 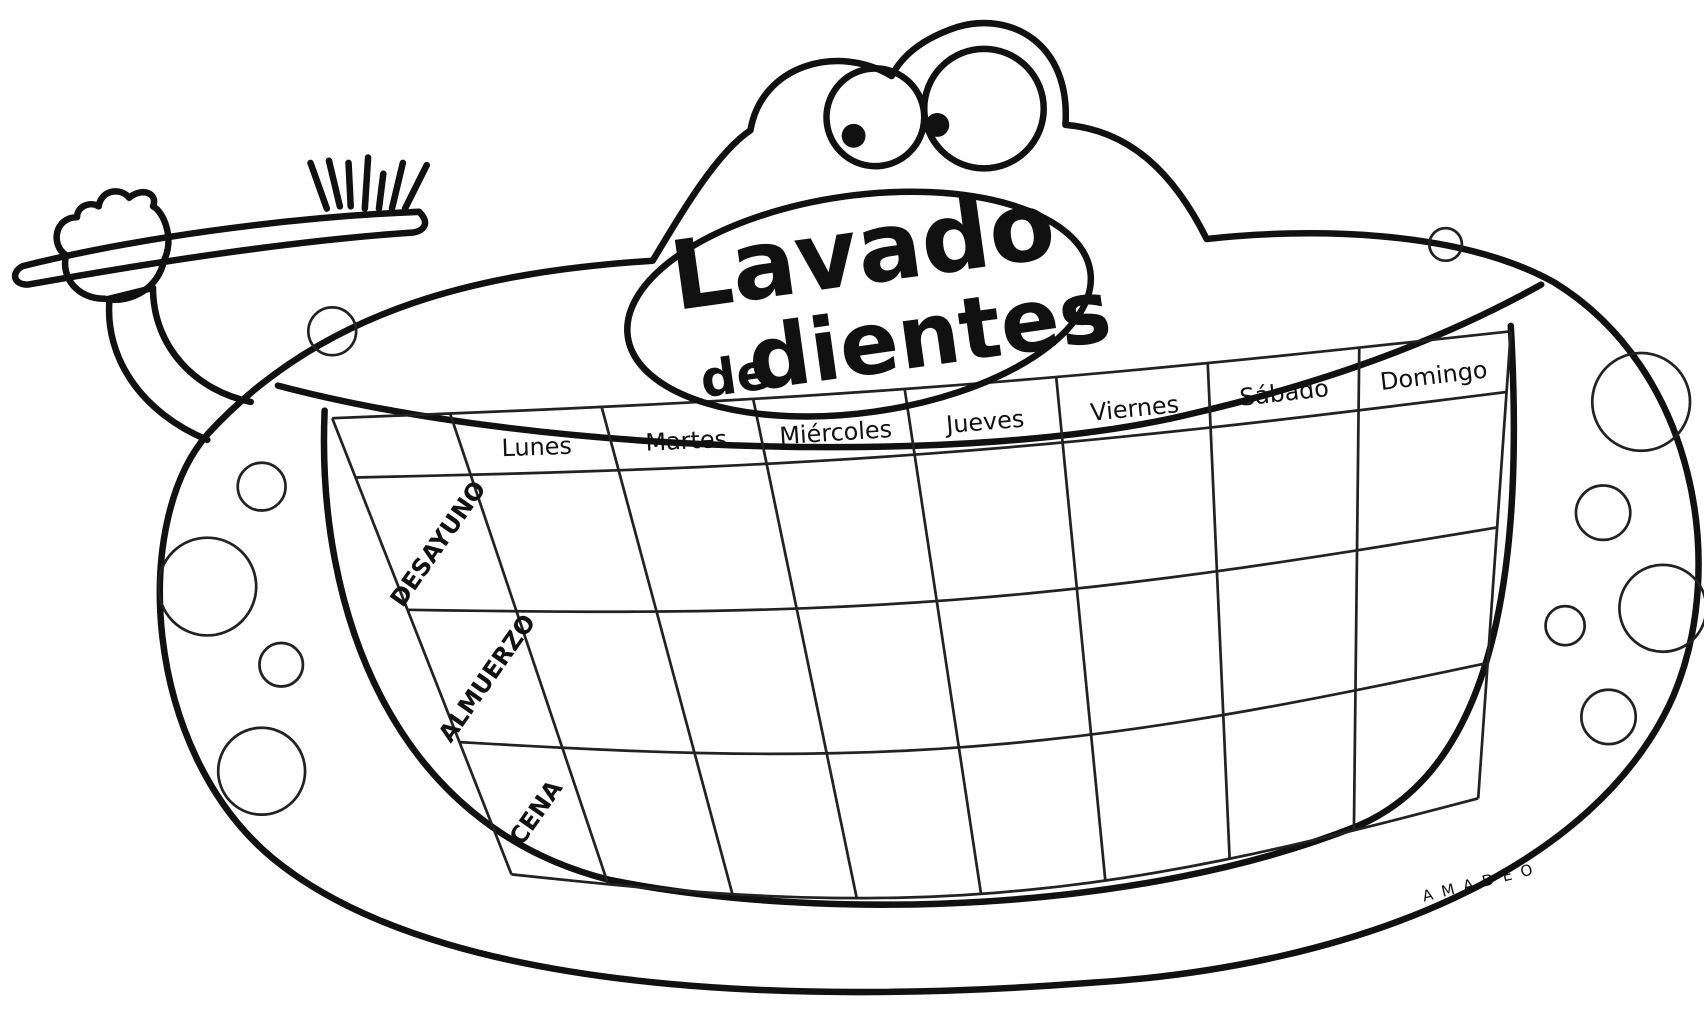 I want to click on title-oval, so click(x=859, y=304).